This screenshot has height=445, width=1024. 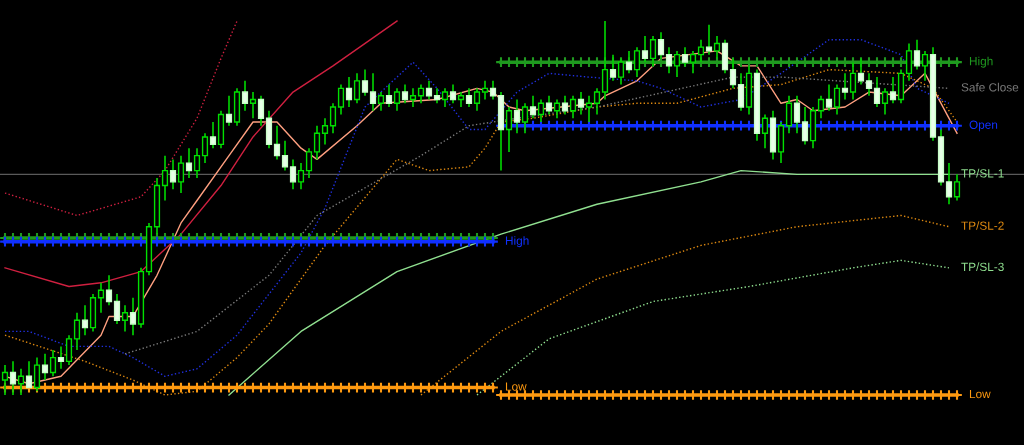 What do you see at coordinates (990, 87) in the screenshot?
I see `series-label: Safe Close` at bounding box center [990, 87].